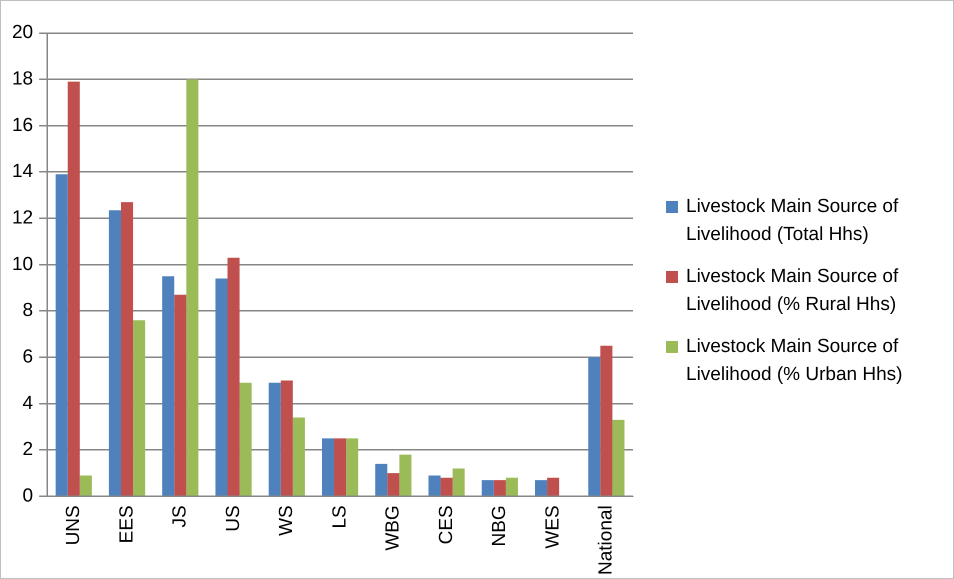 Image resolution: width=954 pixels, height=579 pixels. What do you see at coordinates (793, 221) in the screenshot?
I see `legend-label: Livestock Main Source of Livelihood (Total Hhs)` at bounding box center [793, 221].